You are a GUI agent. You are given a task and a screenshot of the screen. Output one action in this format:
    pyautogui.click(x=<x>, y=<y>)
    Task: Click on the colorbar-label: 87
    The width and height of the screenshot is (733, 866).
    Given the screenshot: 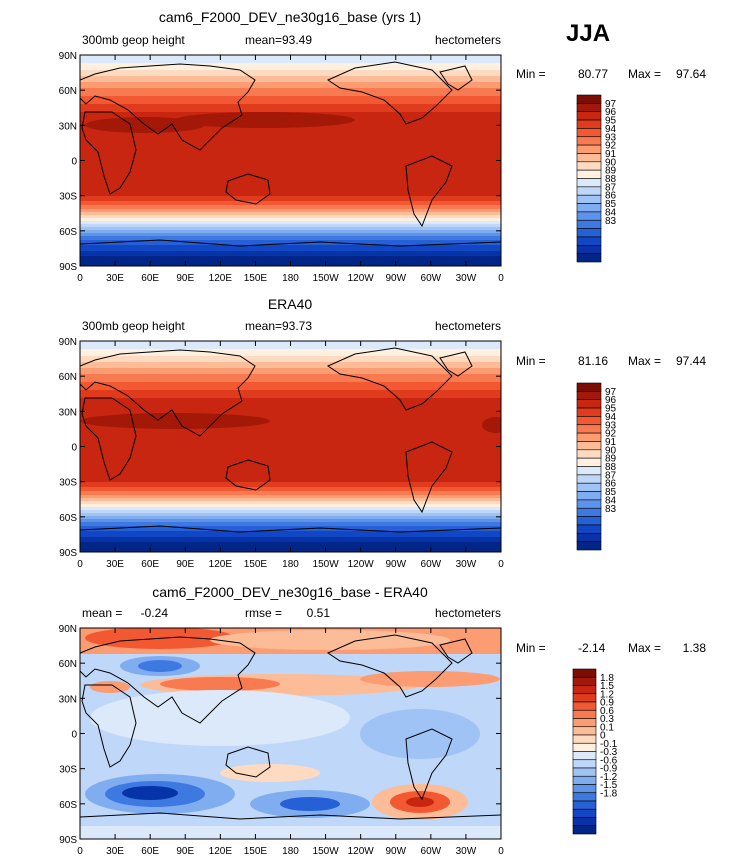 What is the action you would take?
    pyautogui.click(x=611, y=187)
    